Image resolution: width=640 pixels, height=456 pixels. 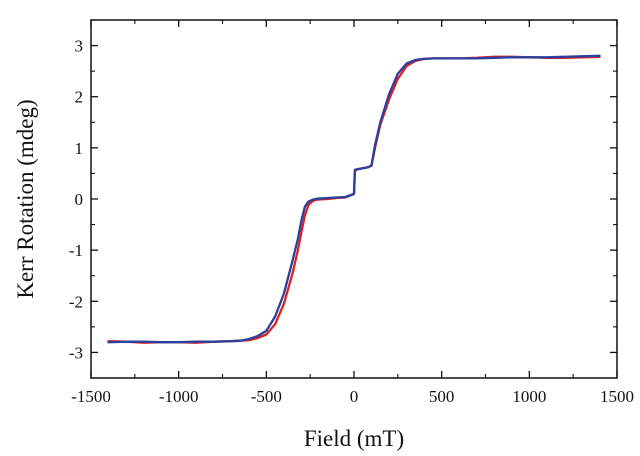 What do you see at coordinates (266, 396) in the screenshot?
I see `x-tick-label: -500` at bounding box center [266, 396].